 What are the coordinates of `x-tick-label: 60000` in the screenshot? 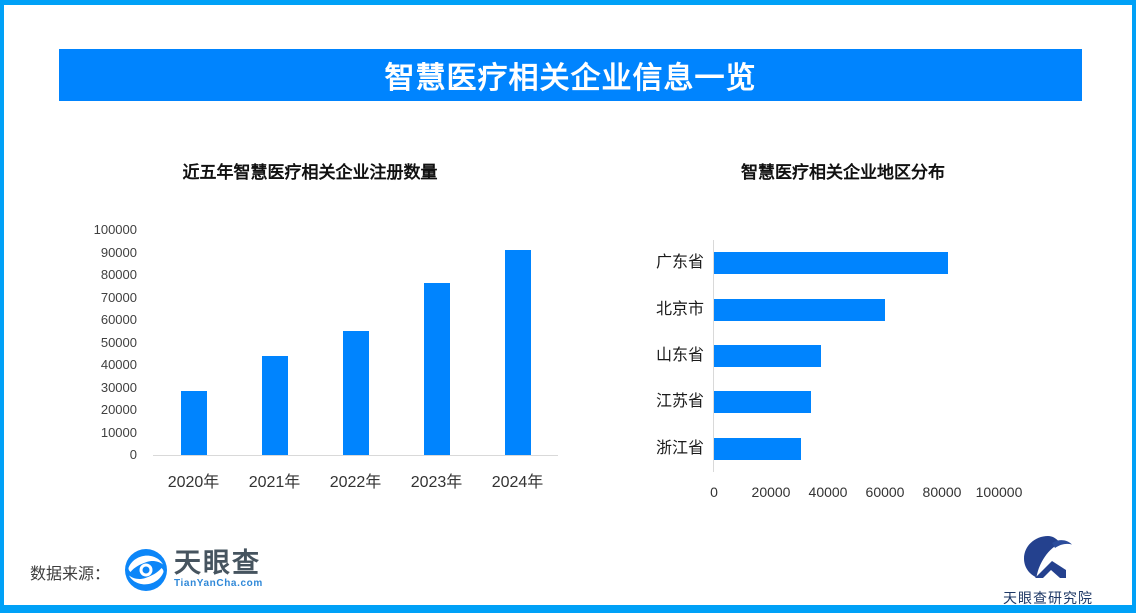 It's located at (885, 492).